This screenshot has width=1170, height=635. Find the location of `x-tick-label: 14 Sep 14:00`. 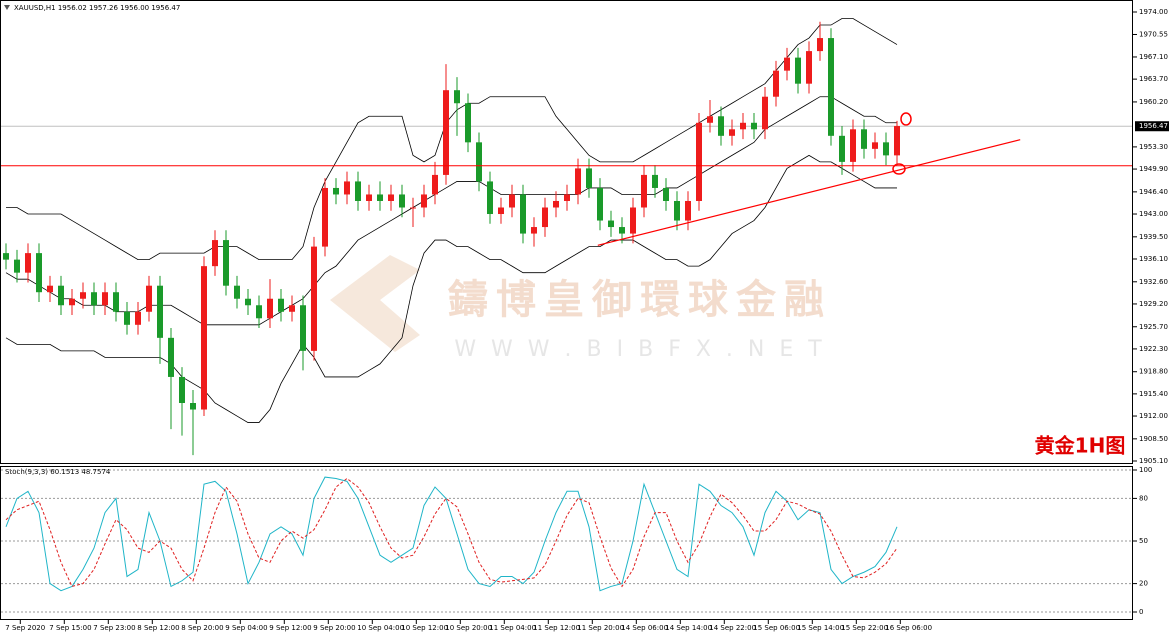

x-tick-label: 14 Sep 14:00 is located at coordinates (688, 628).